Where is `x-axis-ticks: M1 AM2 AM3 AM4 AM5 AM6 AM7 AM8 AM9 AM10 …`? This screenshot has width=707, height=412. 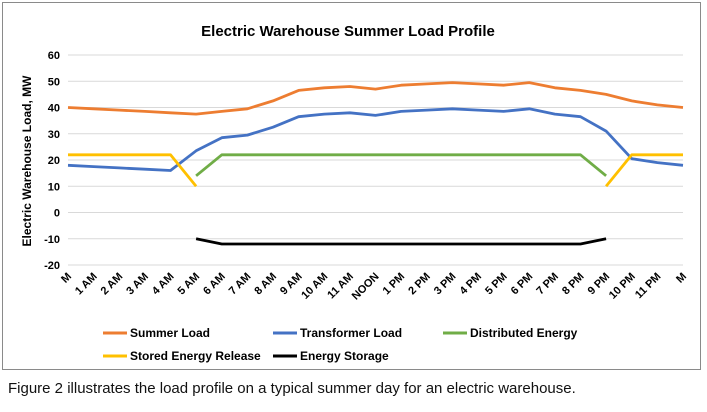
x-axis-ticks: M1 AM2 AM3 AM4 AM5 AM6 AM7 AM8 AM9 AM10 … is located at coordinates (374, 287).